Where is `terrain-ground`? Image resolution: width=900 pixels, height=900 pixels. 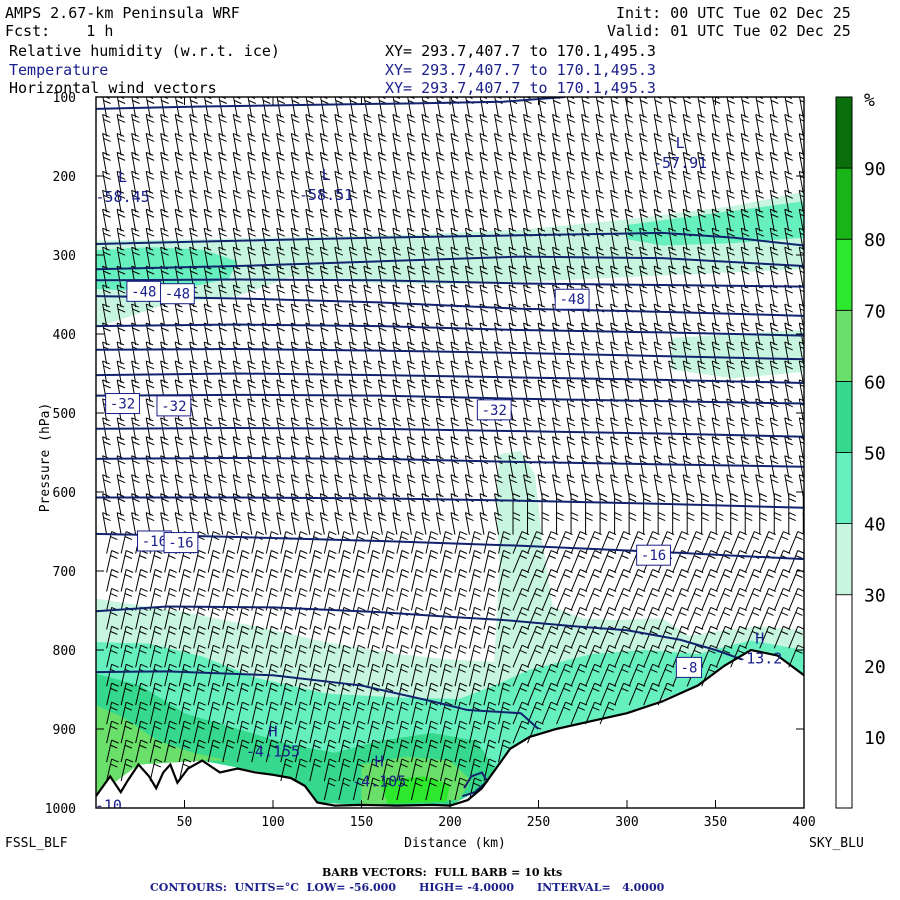
terrain-ground is located at coordinates (450, 729).